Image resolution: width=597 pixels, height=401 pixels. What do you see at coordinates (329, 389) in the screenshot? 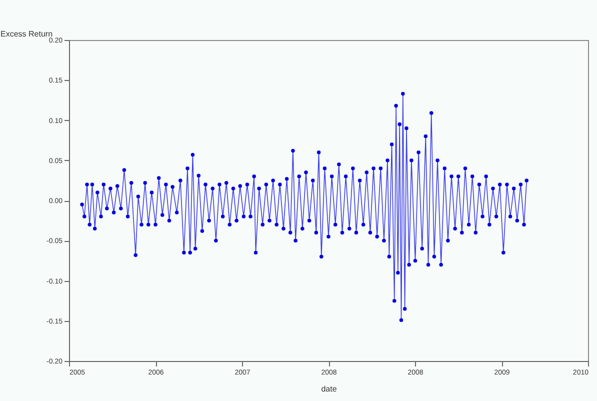
I see `x-axis-title: date` at bounding box center [329, 389].